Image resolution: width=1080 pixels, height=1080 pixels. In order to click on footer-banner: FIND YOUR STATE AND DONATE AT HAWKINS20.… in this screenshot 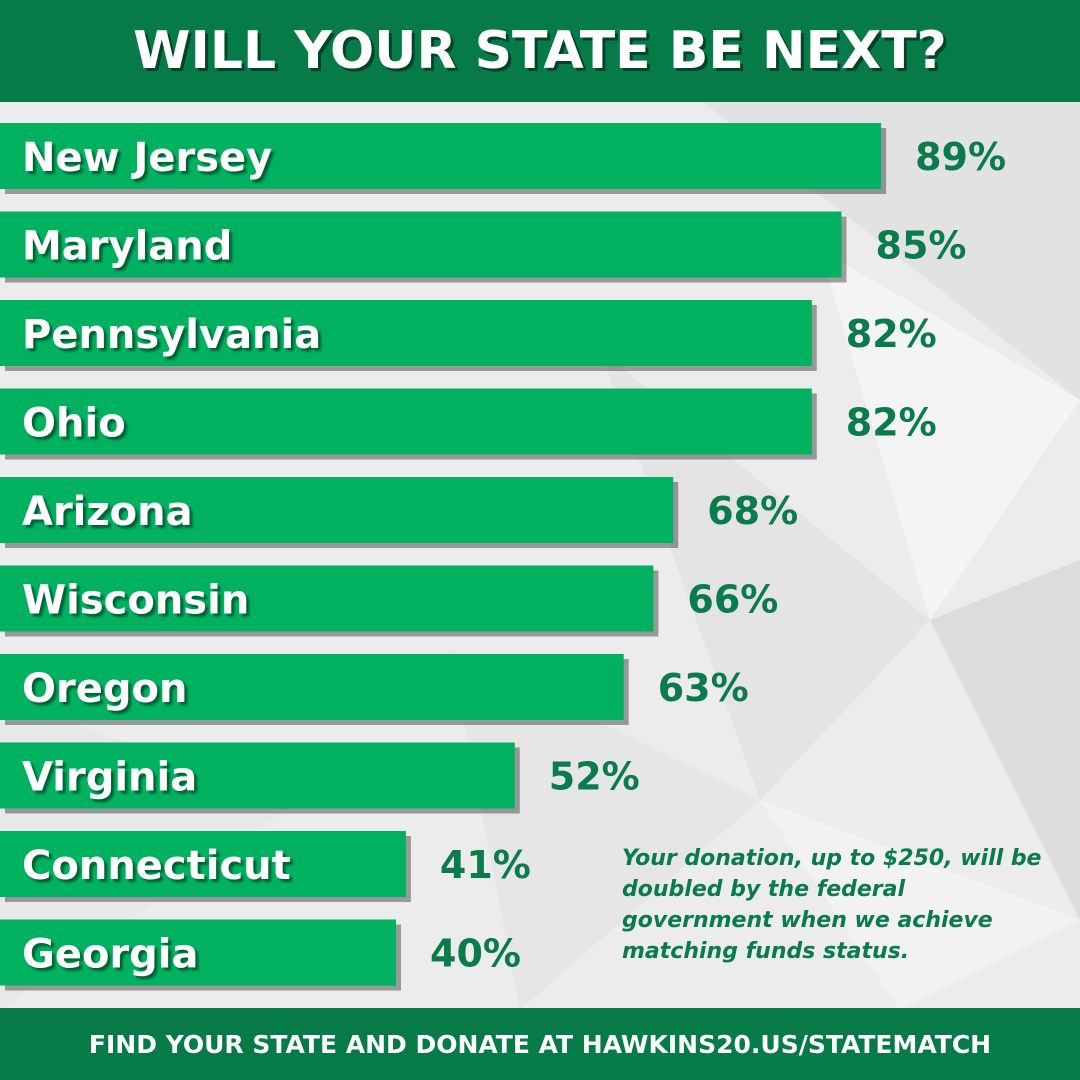, I will do `click(540, 1044)`.